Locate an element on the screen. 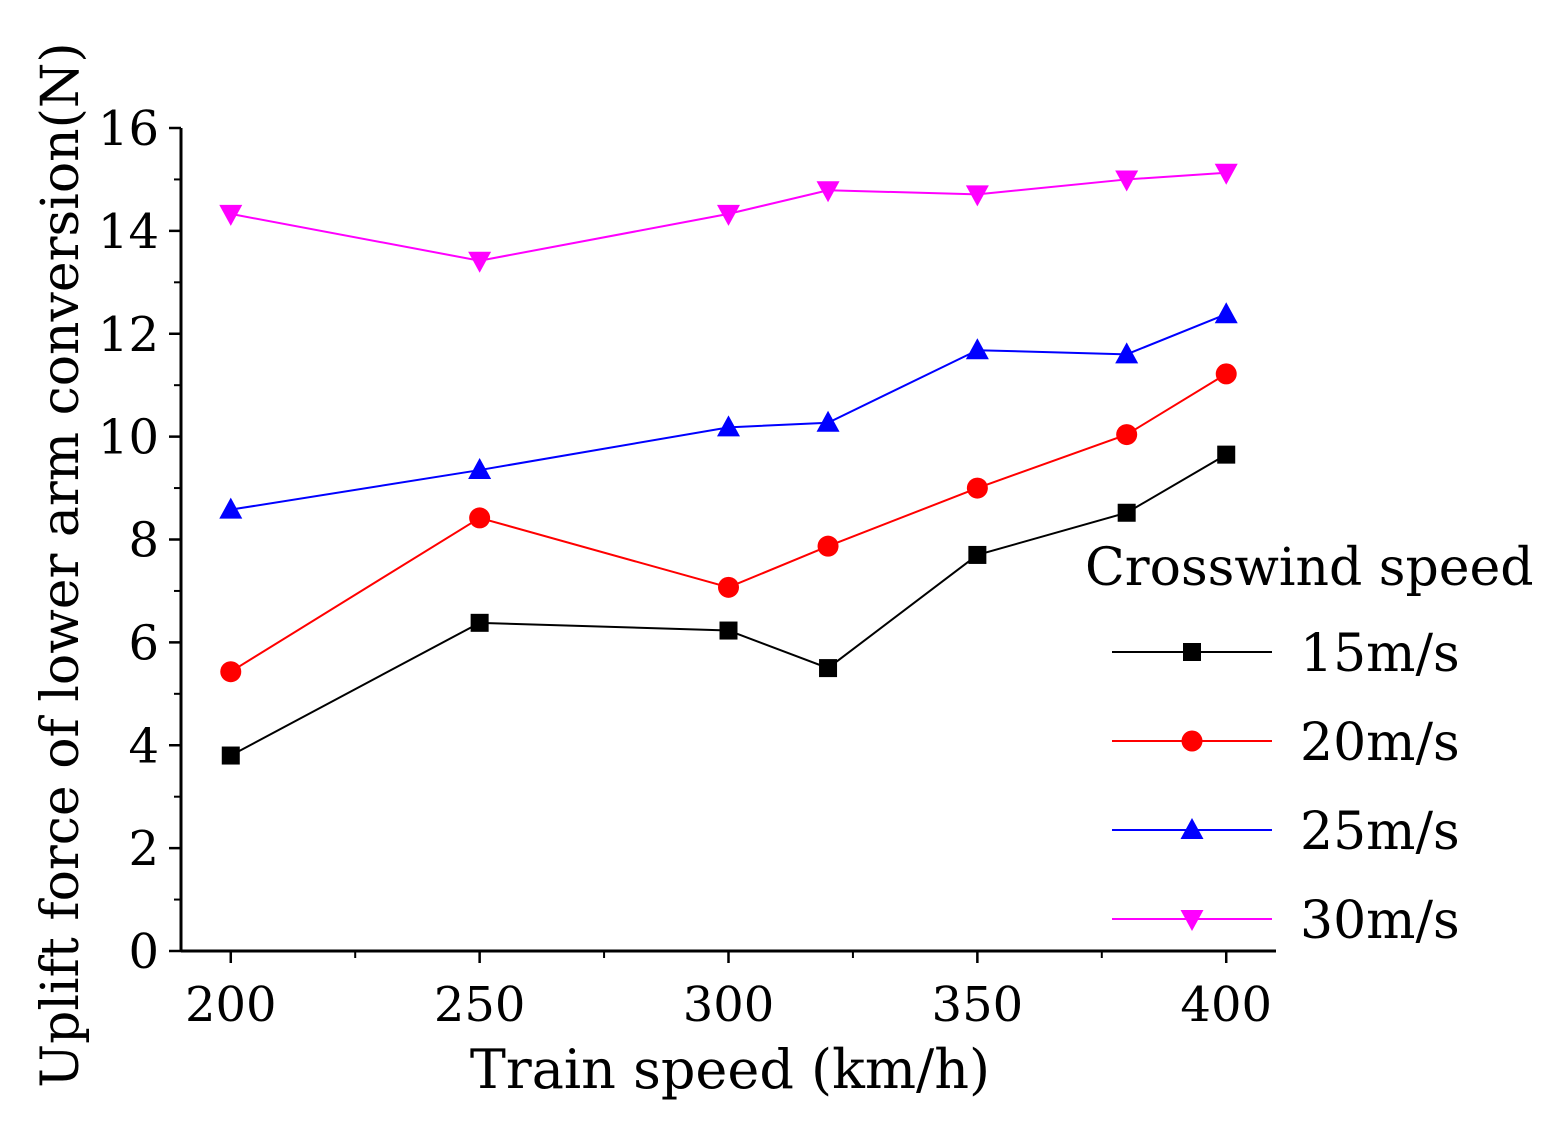  x-axis-label: Train speed (km/h) is located at coordinates (730, 1069).